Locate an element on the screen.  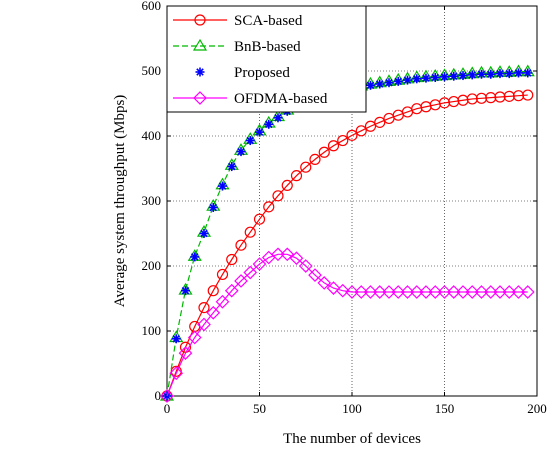
y-tick-label: 0 is located at coordinates (158, 395).